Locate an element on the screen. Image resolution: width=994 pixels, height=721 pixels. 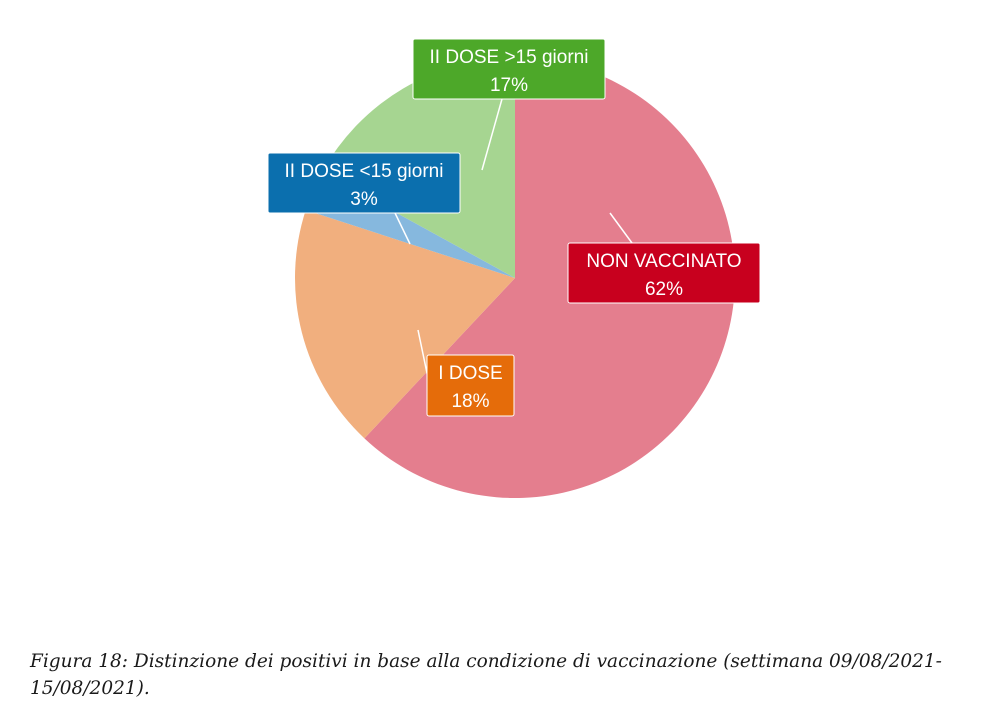
data-label-value-ii-dose-gt15: 17% is located at coordinates (509, 85).